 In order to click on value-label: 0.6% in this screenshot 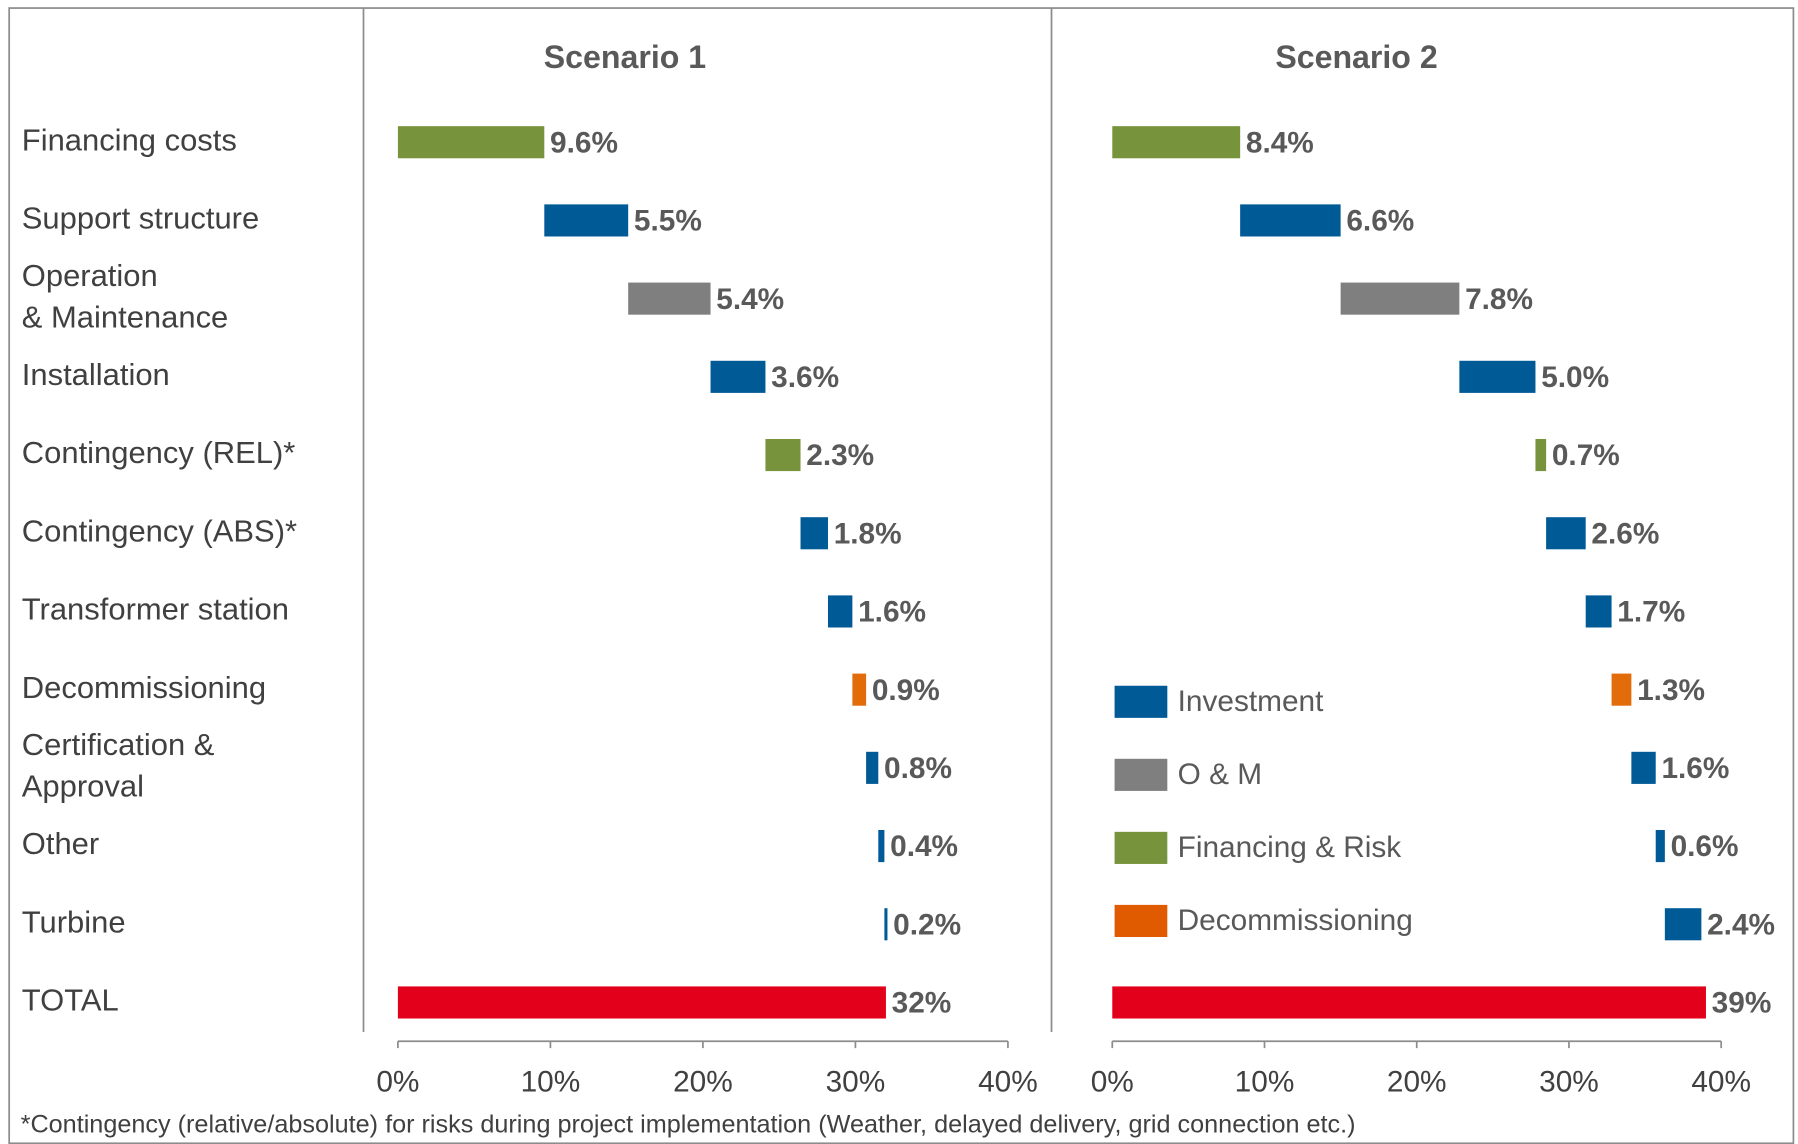, I will do `click(1705, 846)`.